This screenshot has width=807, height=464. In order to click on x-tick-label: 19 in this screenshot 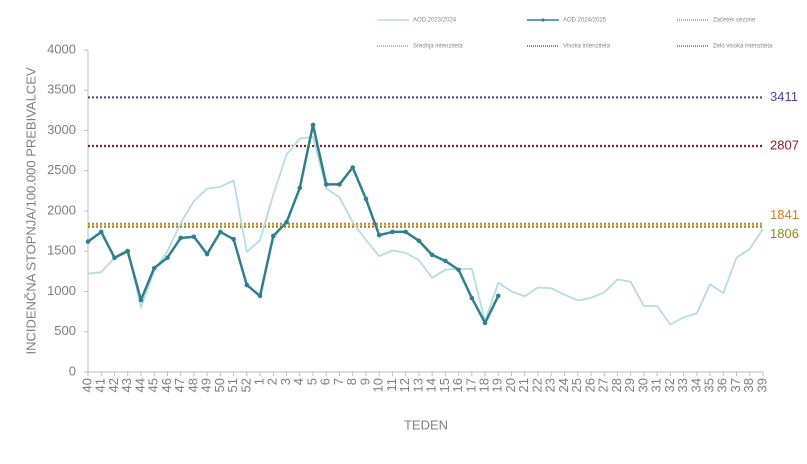, I will do `click(497, 385)`.